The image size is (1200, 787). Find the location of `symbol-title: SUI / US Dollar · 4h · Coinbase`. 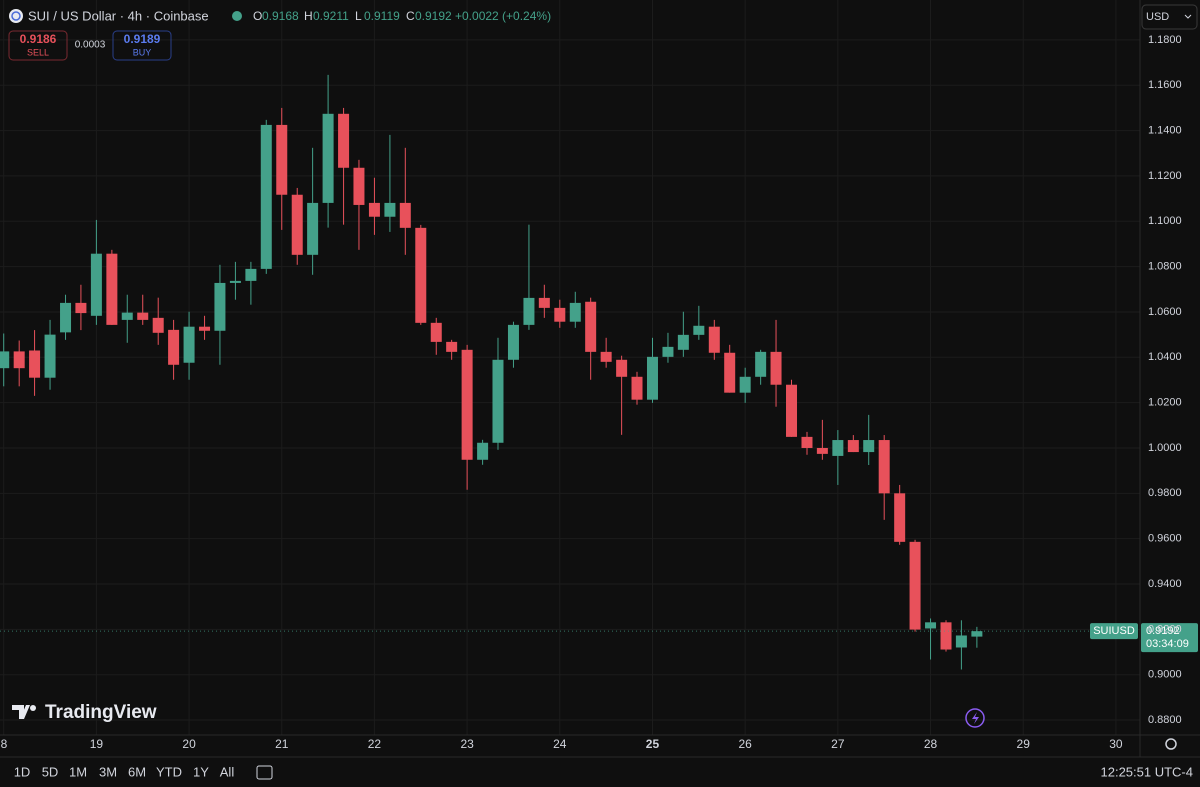

symbol-title: SUI / US Dollar · 4h · Coinbase is located at coordinates (118, 15).